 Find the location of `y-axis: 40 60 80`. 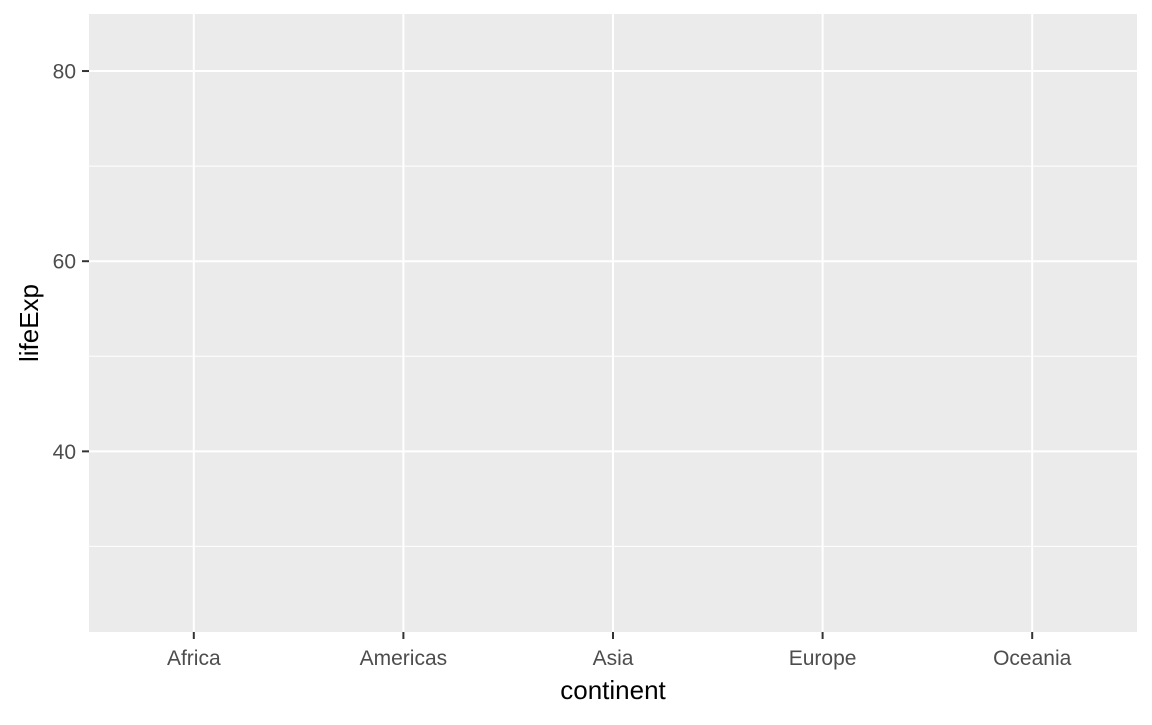

y-axis: 40 60 80 is located at coordinates (71, 262).